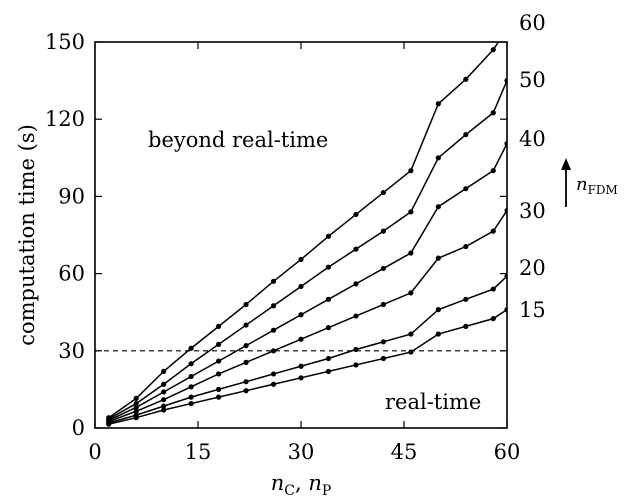  I want to click on x-tick-label: 0, so click(94, 452).